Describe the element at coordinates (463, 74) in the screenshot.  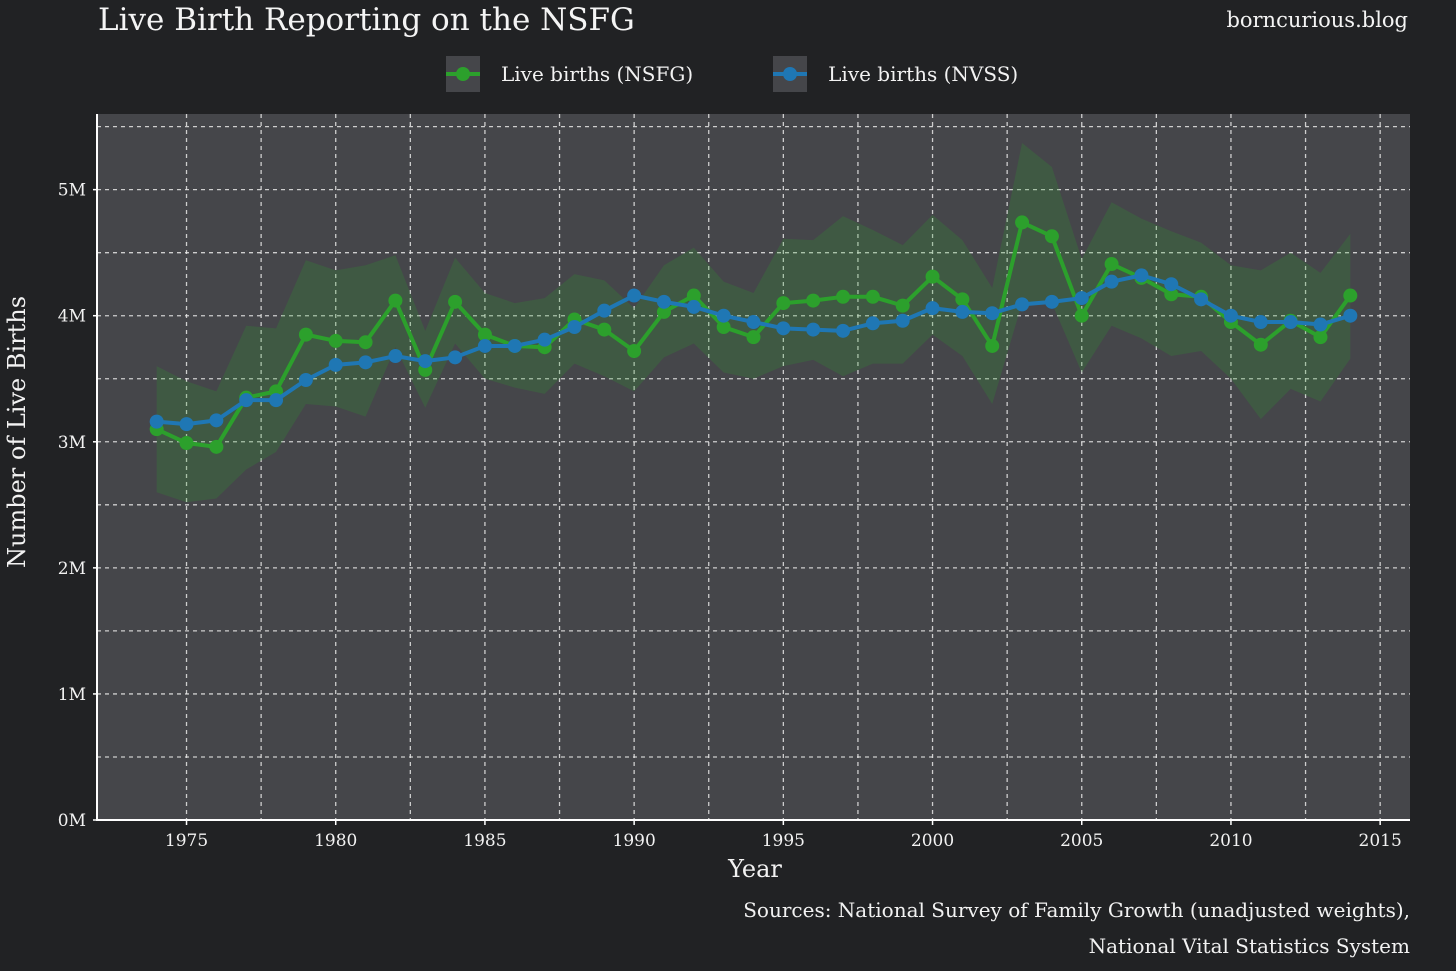
I see `legend-key-nsfg` at that location.